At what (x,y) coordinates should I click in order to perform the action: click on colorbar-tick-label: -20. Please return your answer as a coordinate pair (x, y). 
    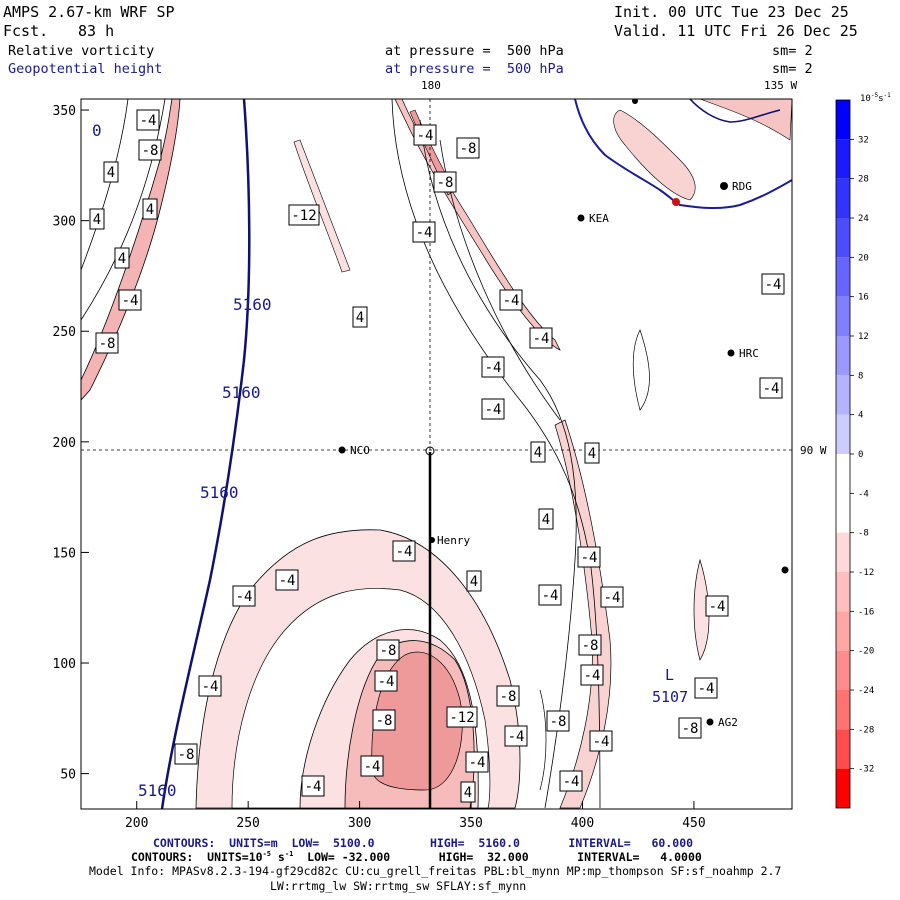
    Looking at the image, I should click on (866, 652).